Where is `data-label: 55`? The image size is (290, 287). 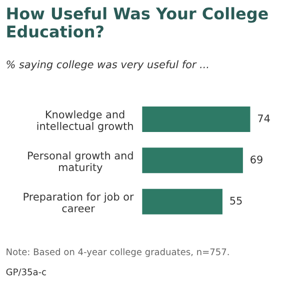 data-label: 55 is located at coordinates (236, 200).